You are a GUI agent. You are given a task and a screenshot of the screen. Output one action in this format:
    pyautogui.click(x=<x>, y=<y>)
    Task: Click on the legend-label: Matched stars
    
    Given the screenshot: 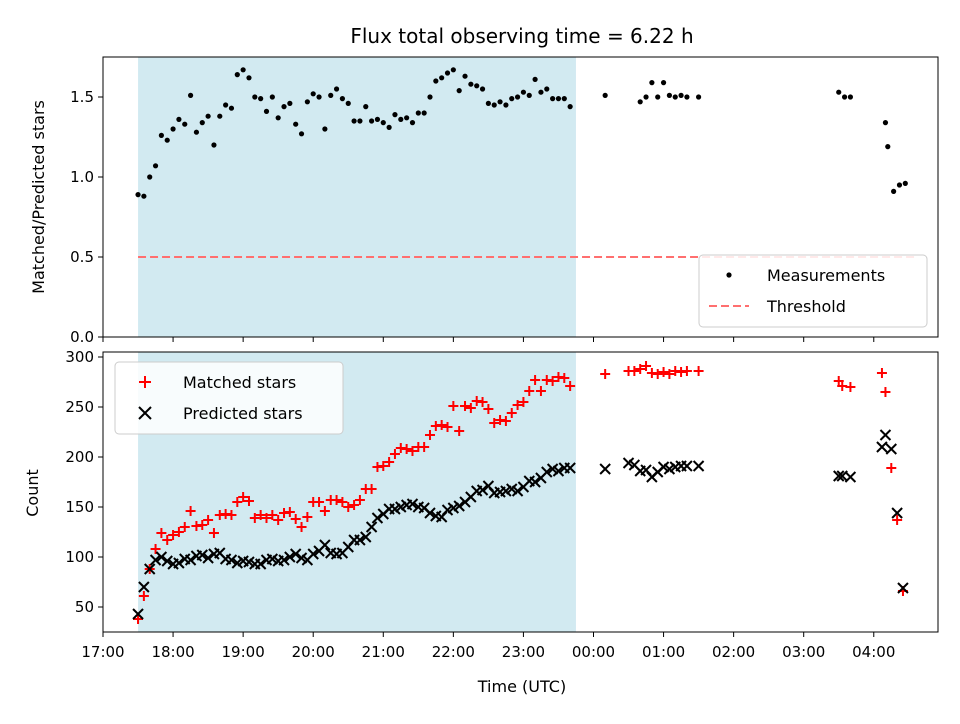 What is the action you would take?
    pyautogui.click(x=239, y=382)
    